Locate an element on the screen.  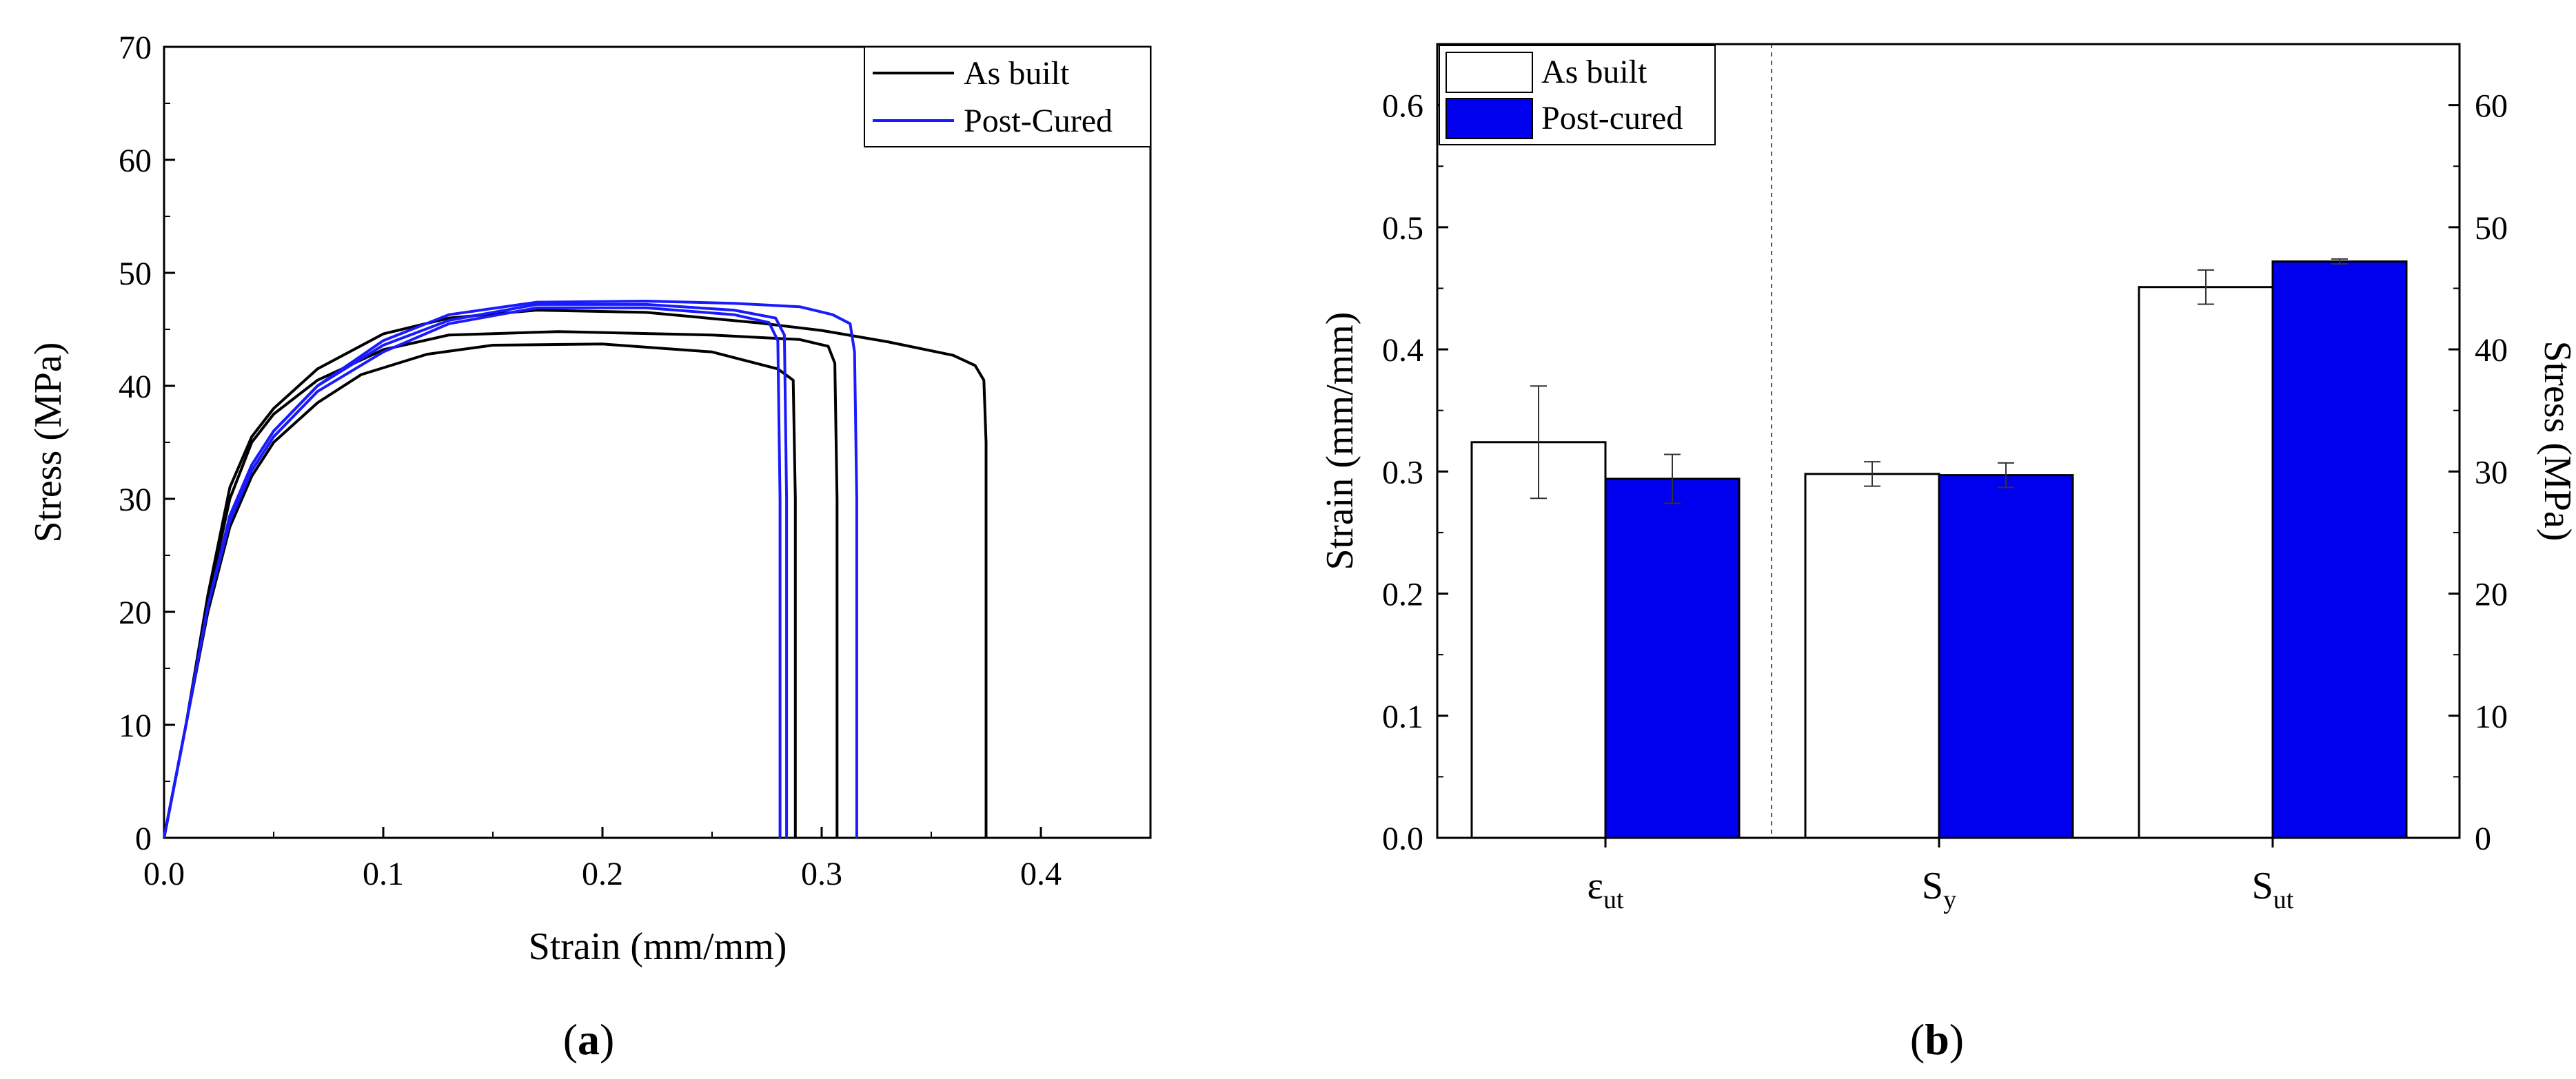
x-tick-label-a: 0.4 is located at coordinates (1041, 874).